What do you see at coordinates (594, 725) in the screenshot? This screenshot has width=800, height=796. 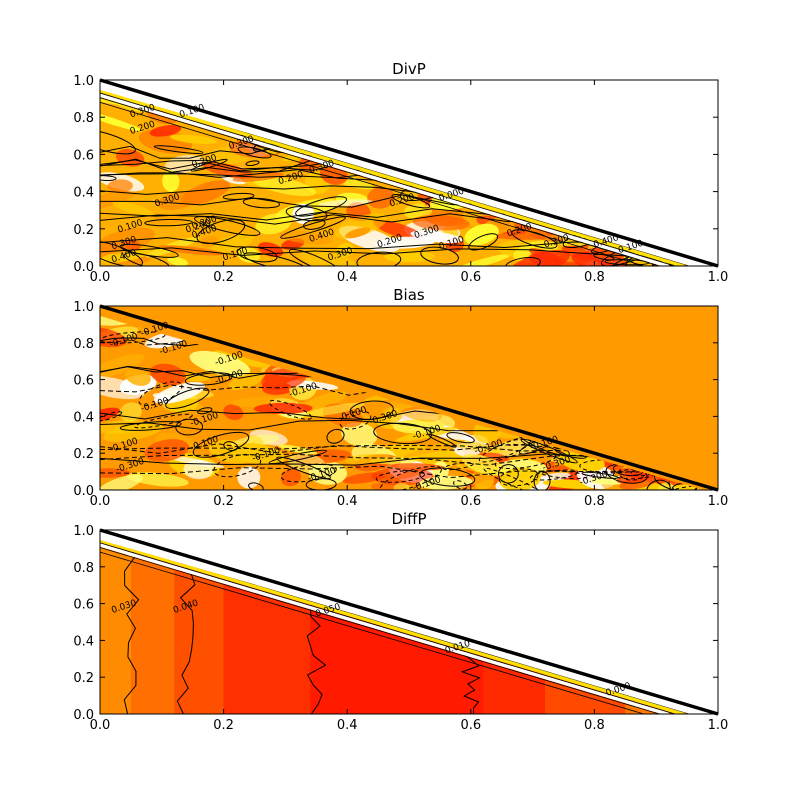 I see `x-tick-label: 0.8` at bounding box center [594, 725].